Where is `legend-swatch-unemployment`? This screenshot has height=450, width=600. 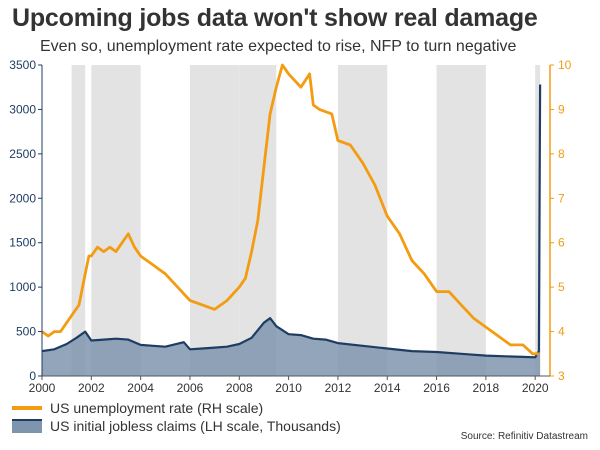
legend-swatch-unemployment is located at coordinates (27, 408).